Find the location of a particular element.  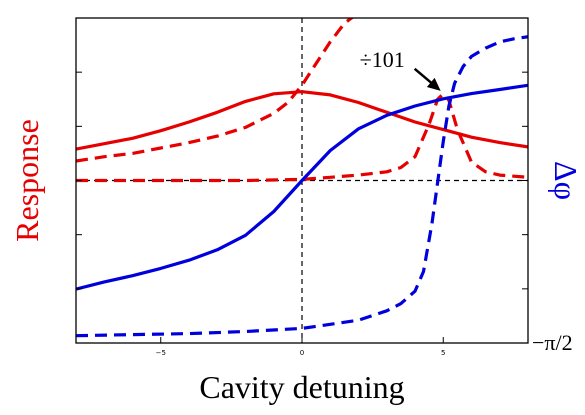

annotation-arrow-shaft is located at coordinates (424, 76).